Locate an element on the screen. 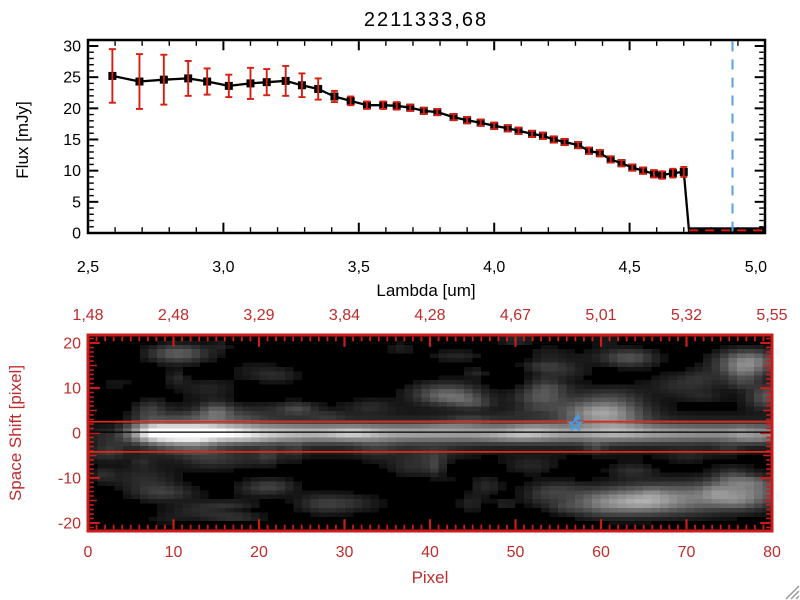  image-pixel-tick-label: 20 is located at coordinates (259, 552).